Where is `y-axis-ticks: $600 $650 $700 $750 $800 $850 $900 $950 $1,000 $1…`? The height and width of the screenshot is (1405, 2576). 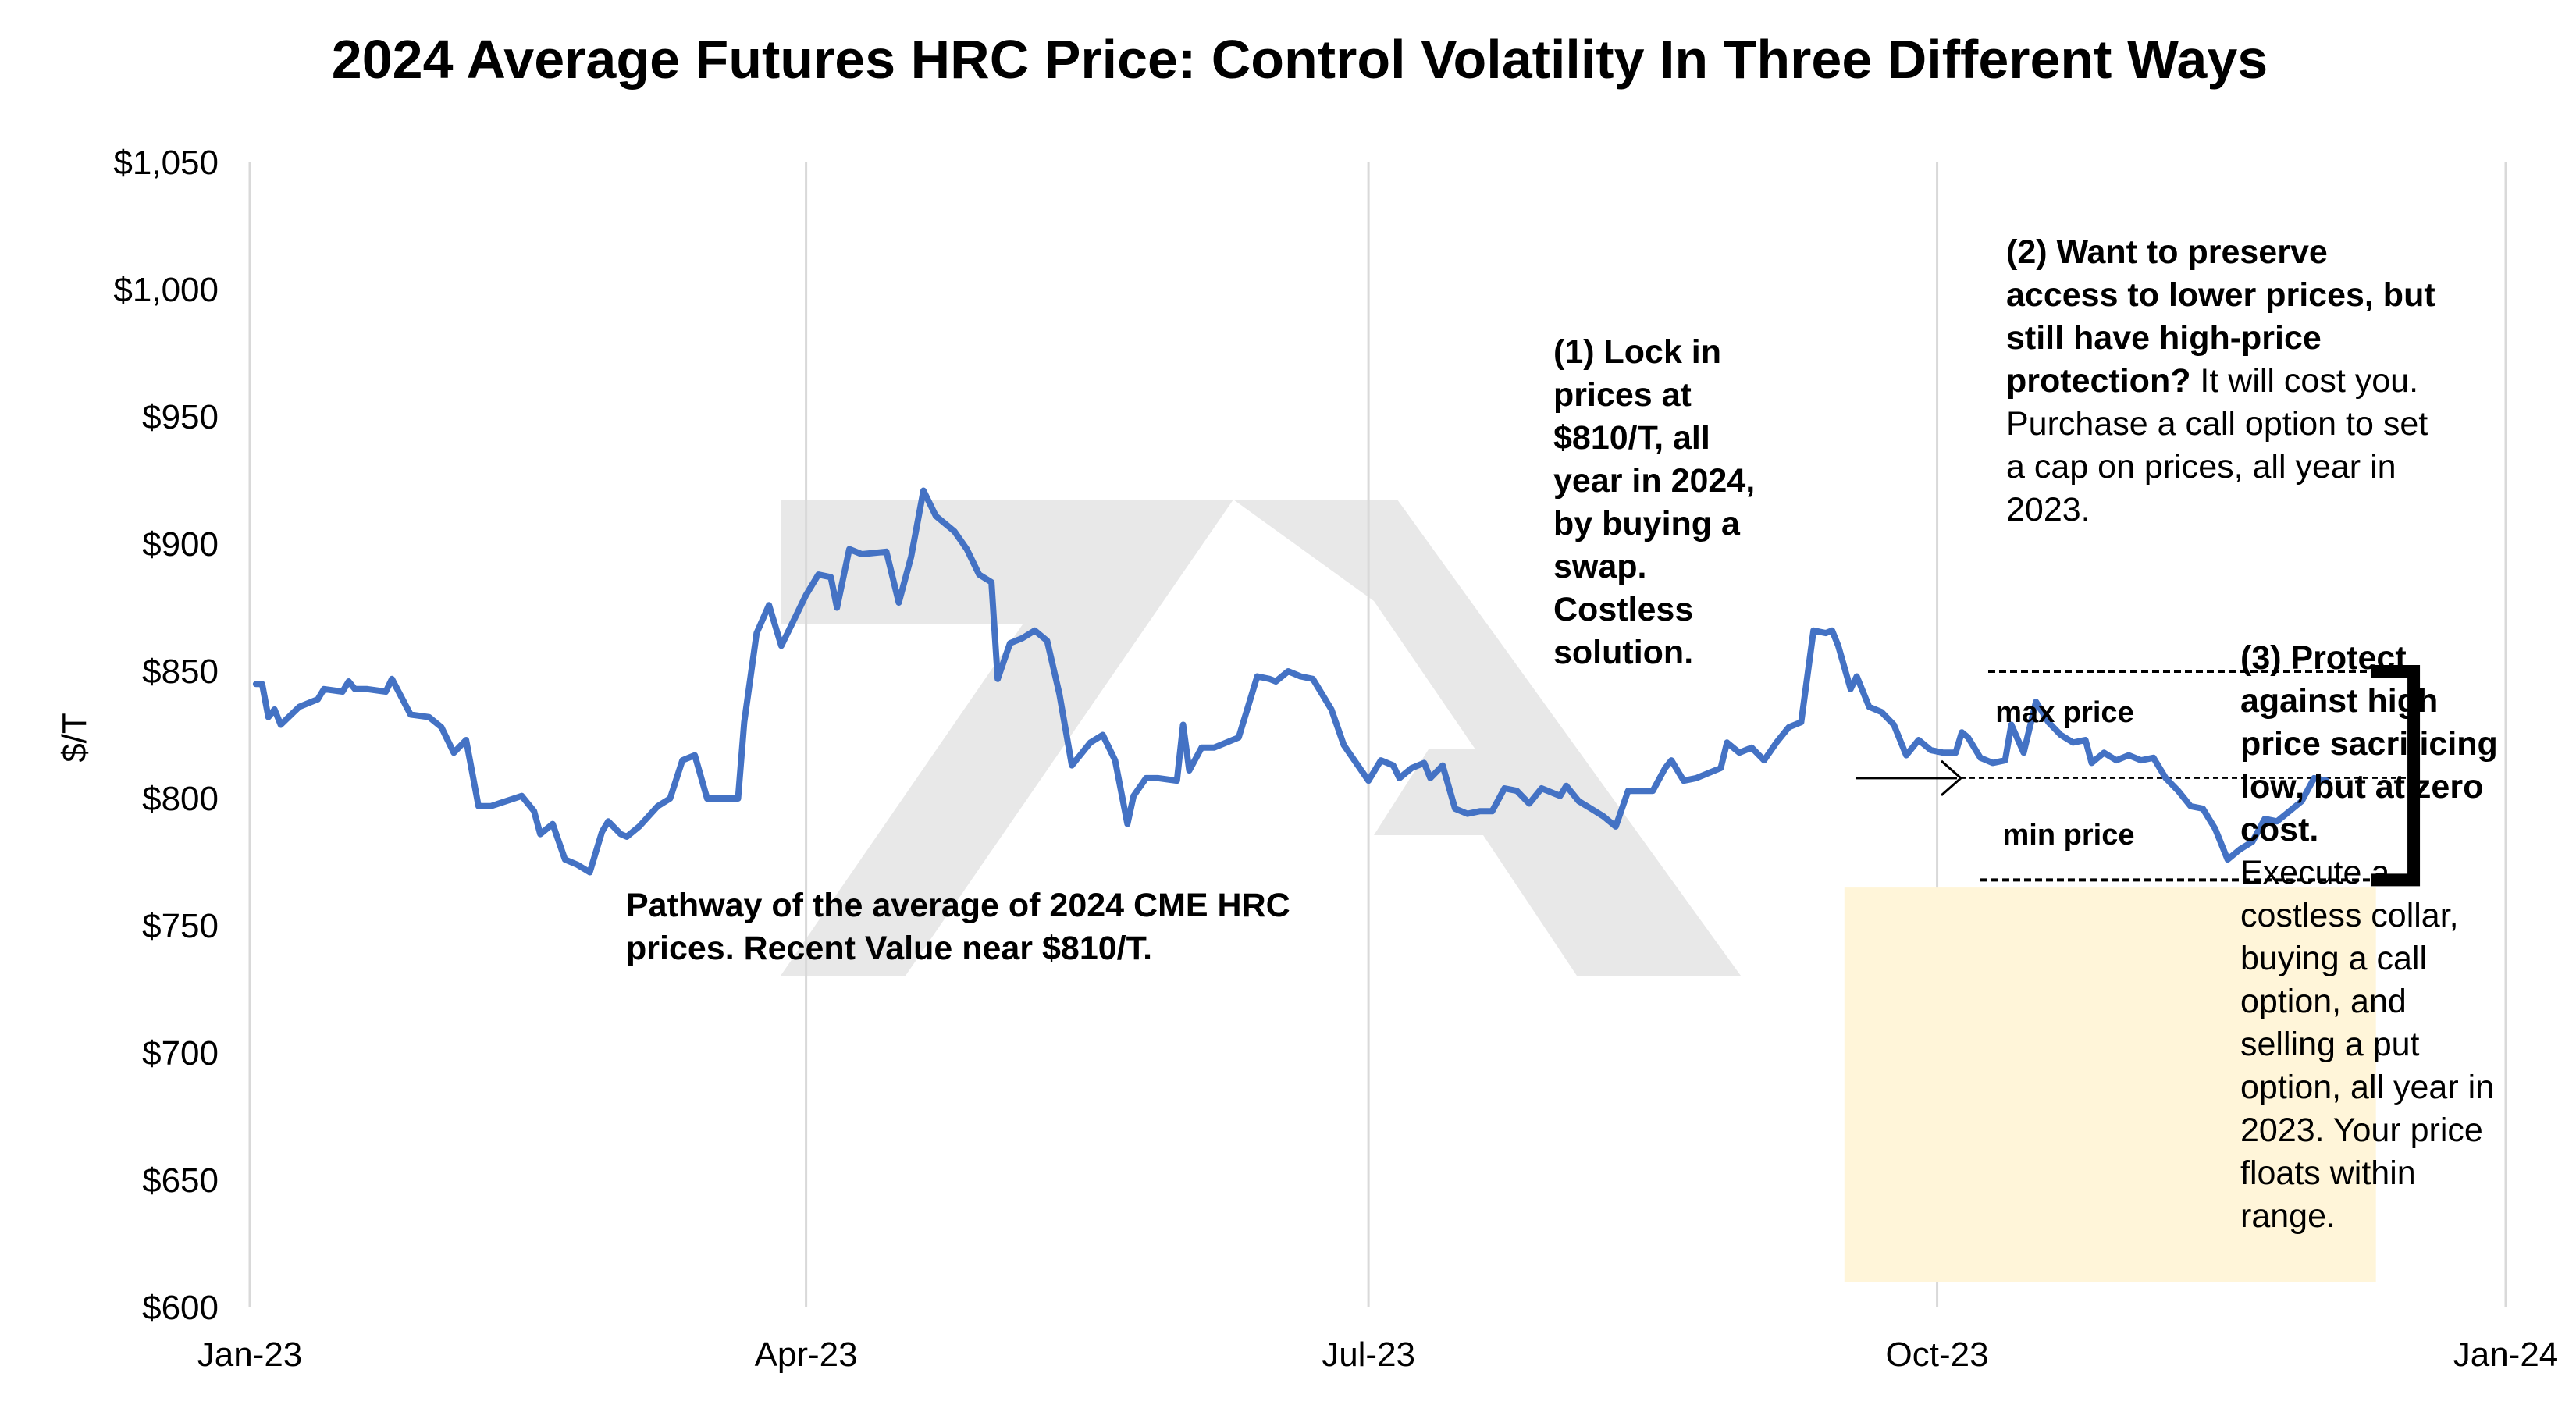 y-axis-ticks: $600 $650 $700 $750 $800 $850 $900 $950 $1,000 $1… is located at coordinates (166, 736).